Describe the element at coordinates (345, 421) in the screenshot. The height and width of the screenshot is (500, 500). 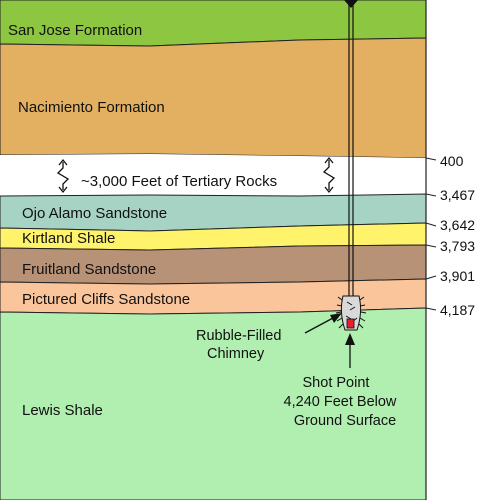
I see `shot-point-label-line3: Ground Surface` at that location.